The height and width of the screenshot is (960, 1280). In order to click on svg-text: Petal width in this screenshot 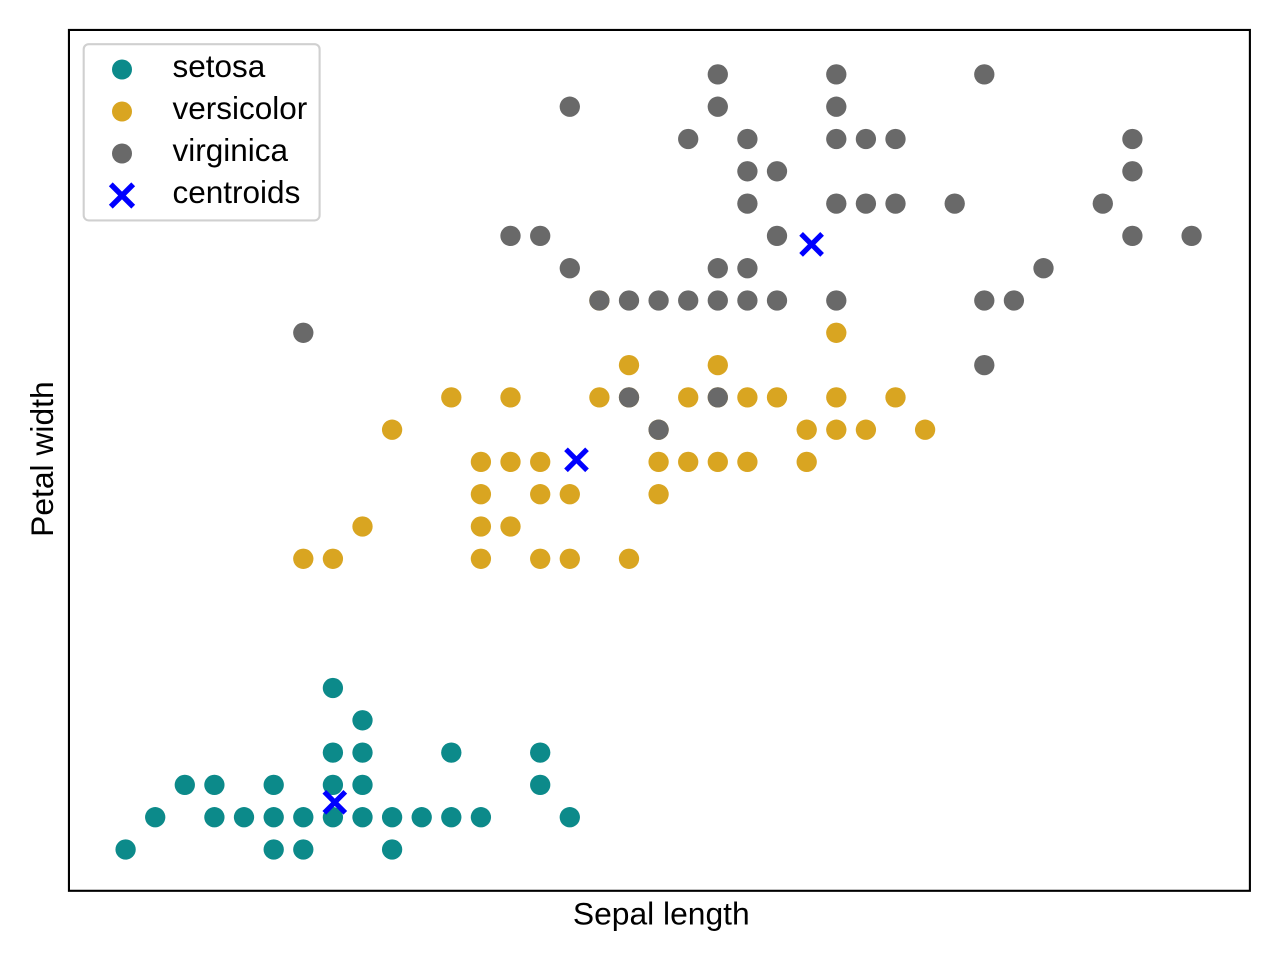, I will do `click(42, 459)`.